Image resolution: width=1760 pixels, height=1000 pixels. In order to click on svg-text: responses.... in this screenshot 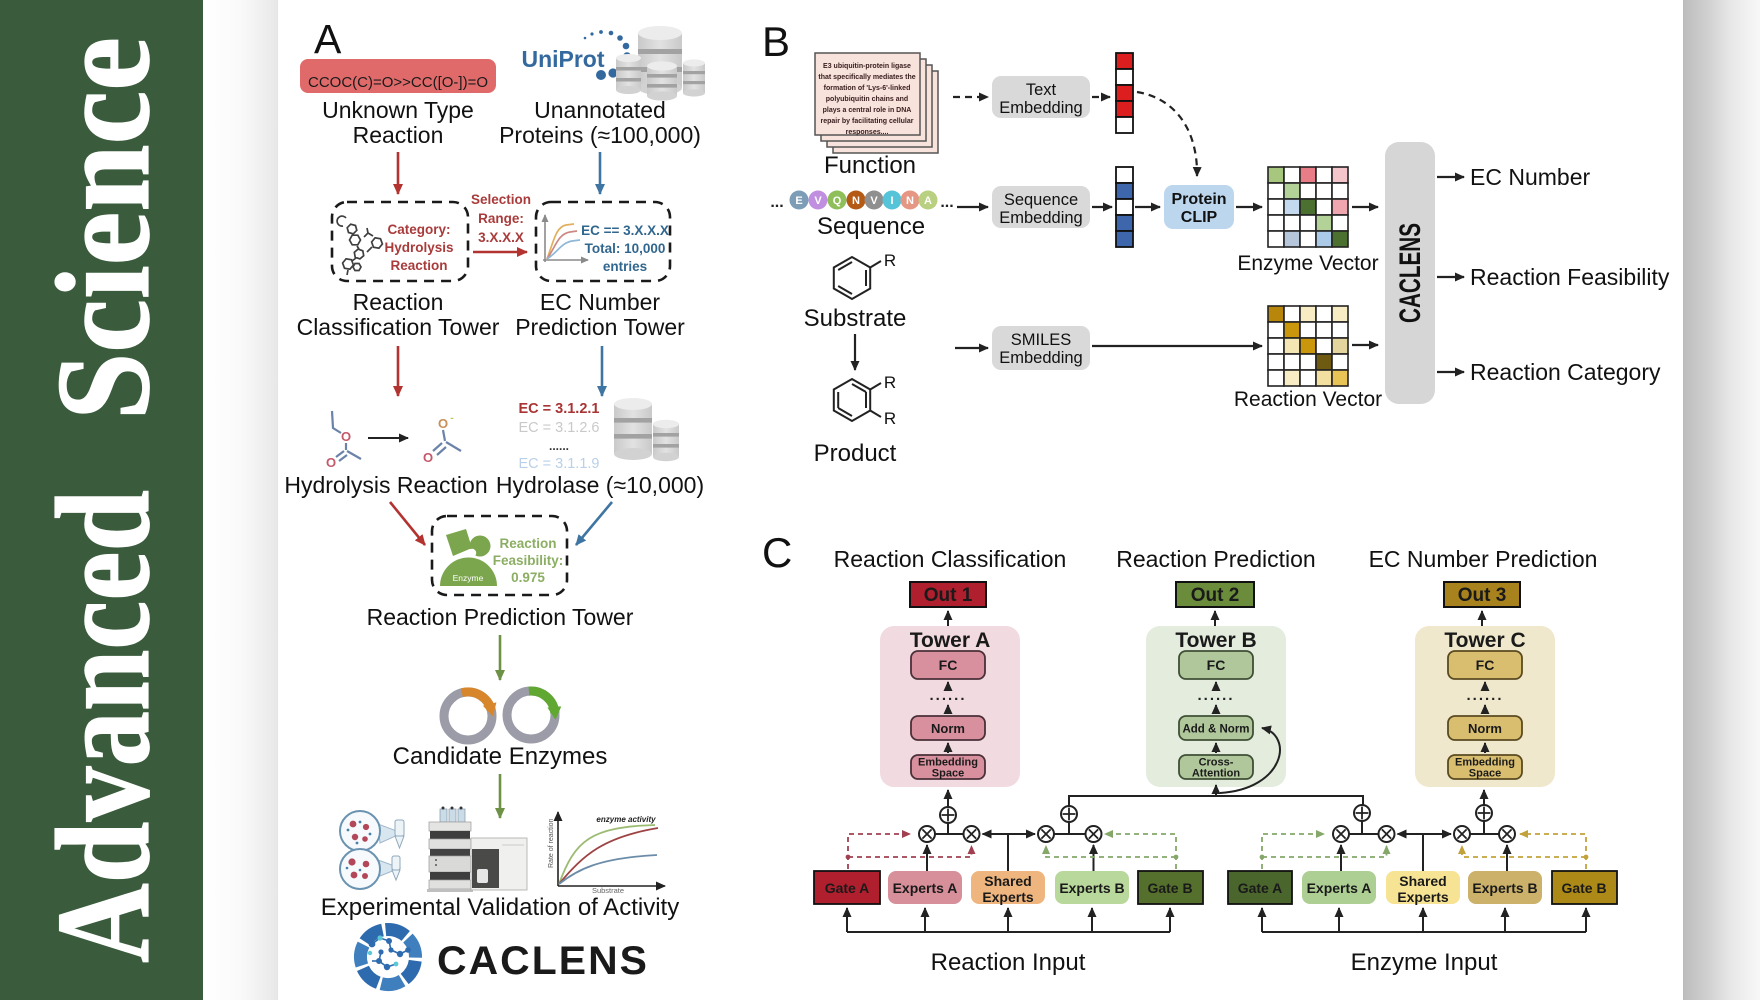, I will do `click(867, 132)`.